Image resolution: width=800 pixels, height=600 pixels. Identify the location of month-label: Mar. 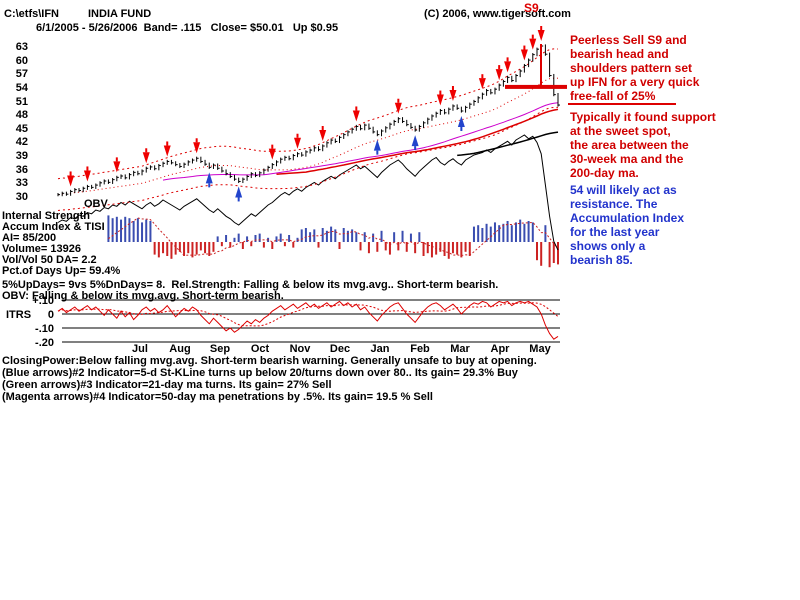
(460, 349).